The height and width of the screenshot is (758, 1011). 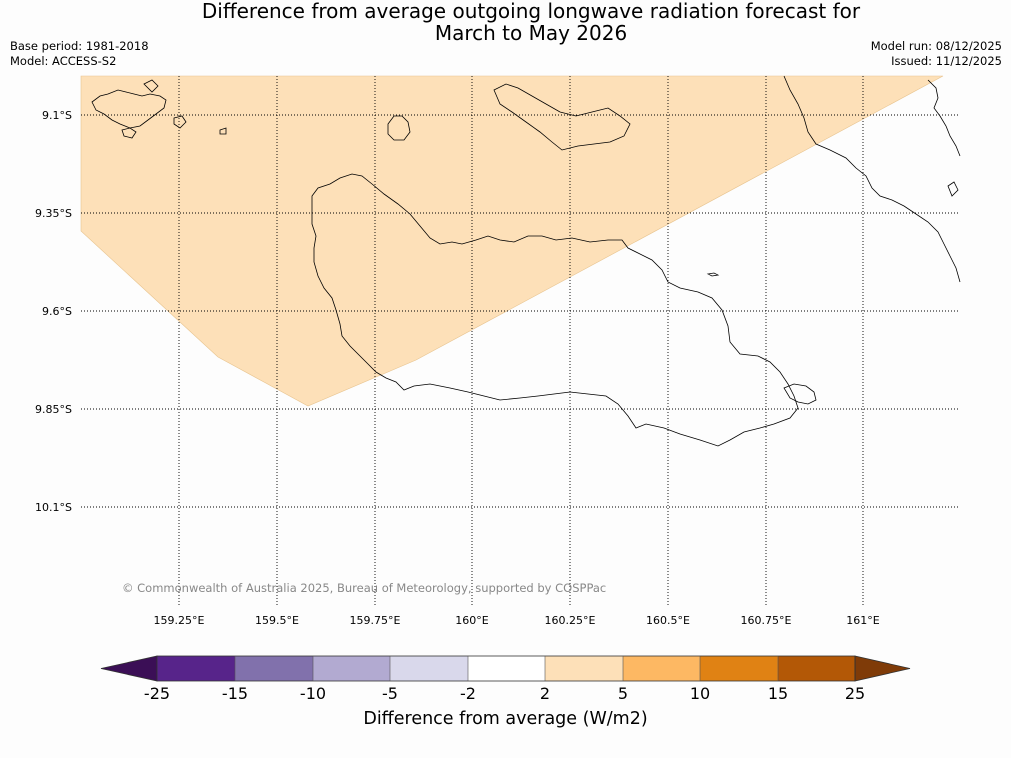 What do you see at coordinates (390, 693) in the screenshot?
I see `colorbar-tick: -5` at bounding box center [390, 693].